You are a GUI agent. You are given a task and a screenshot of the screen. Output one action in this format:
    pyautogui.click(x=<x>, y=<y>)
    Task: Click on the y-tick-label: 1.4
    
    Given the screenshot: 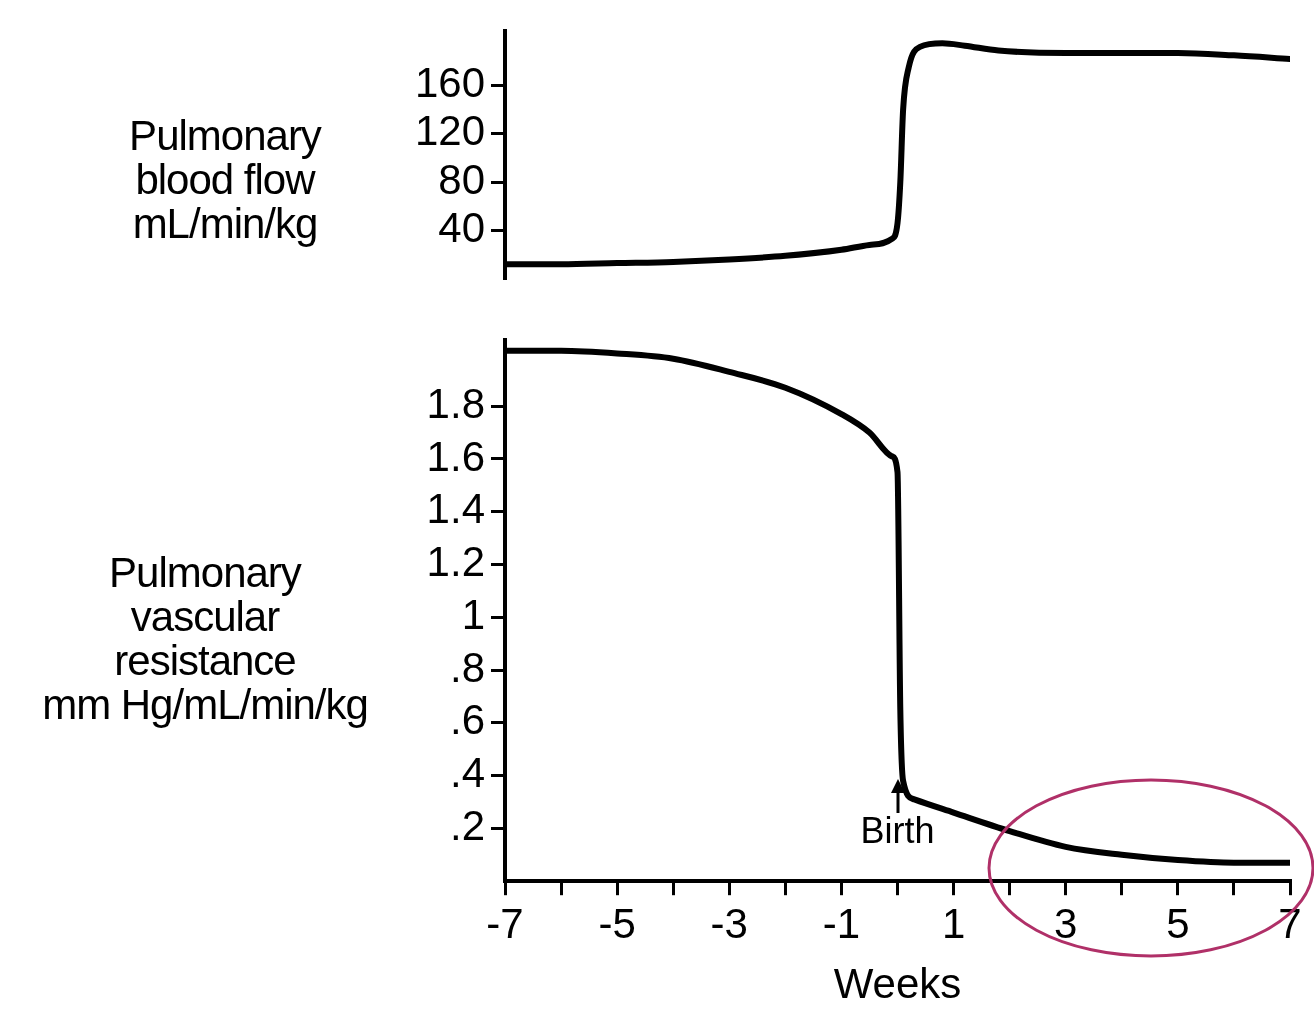 What is the action you would take?
    pyautogui.click(x=455, y=509)
    